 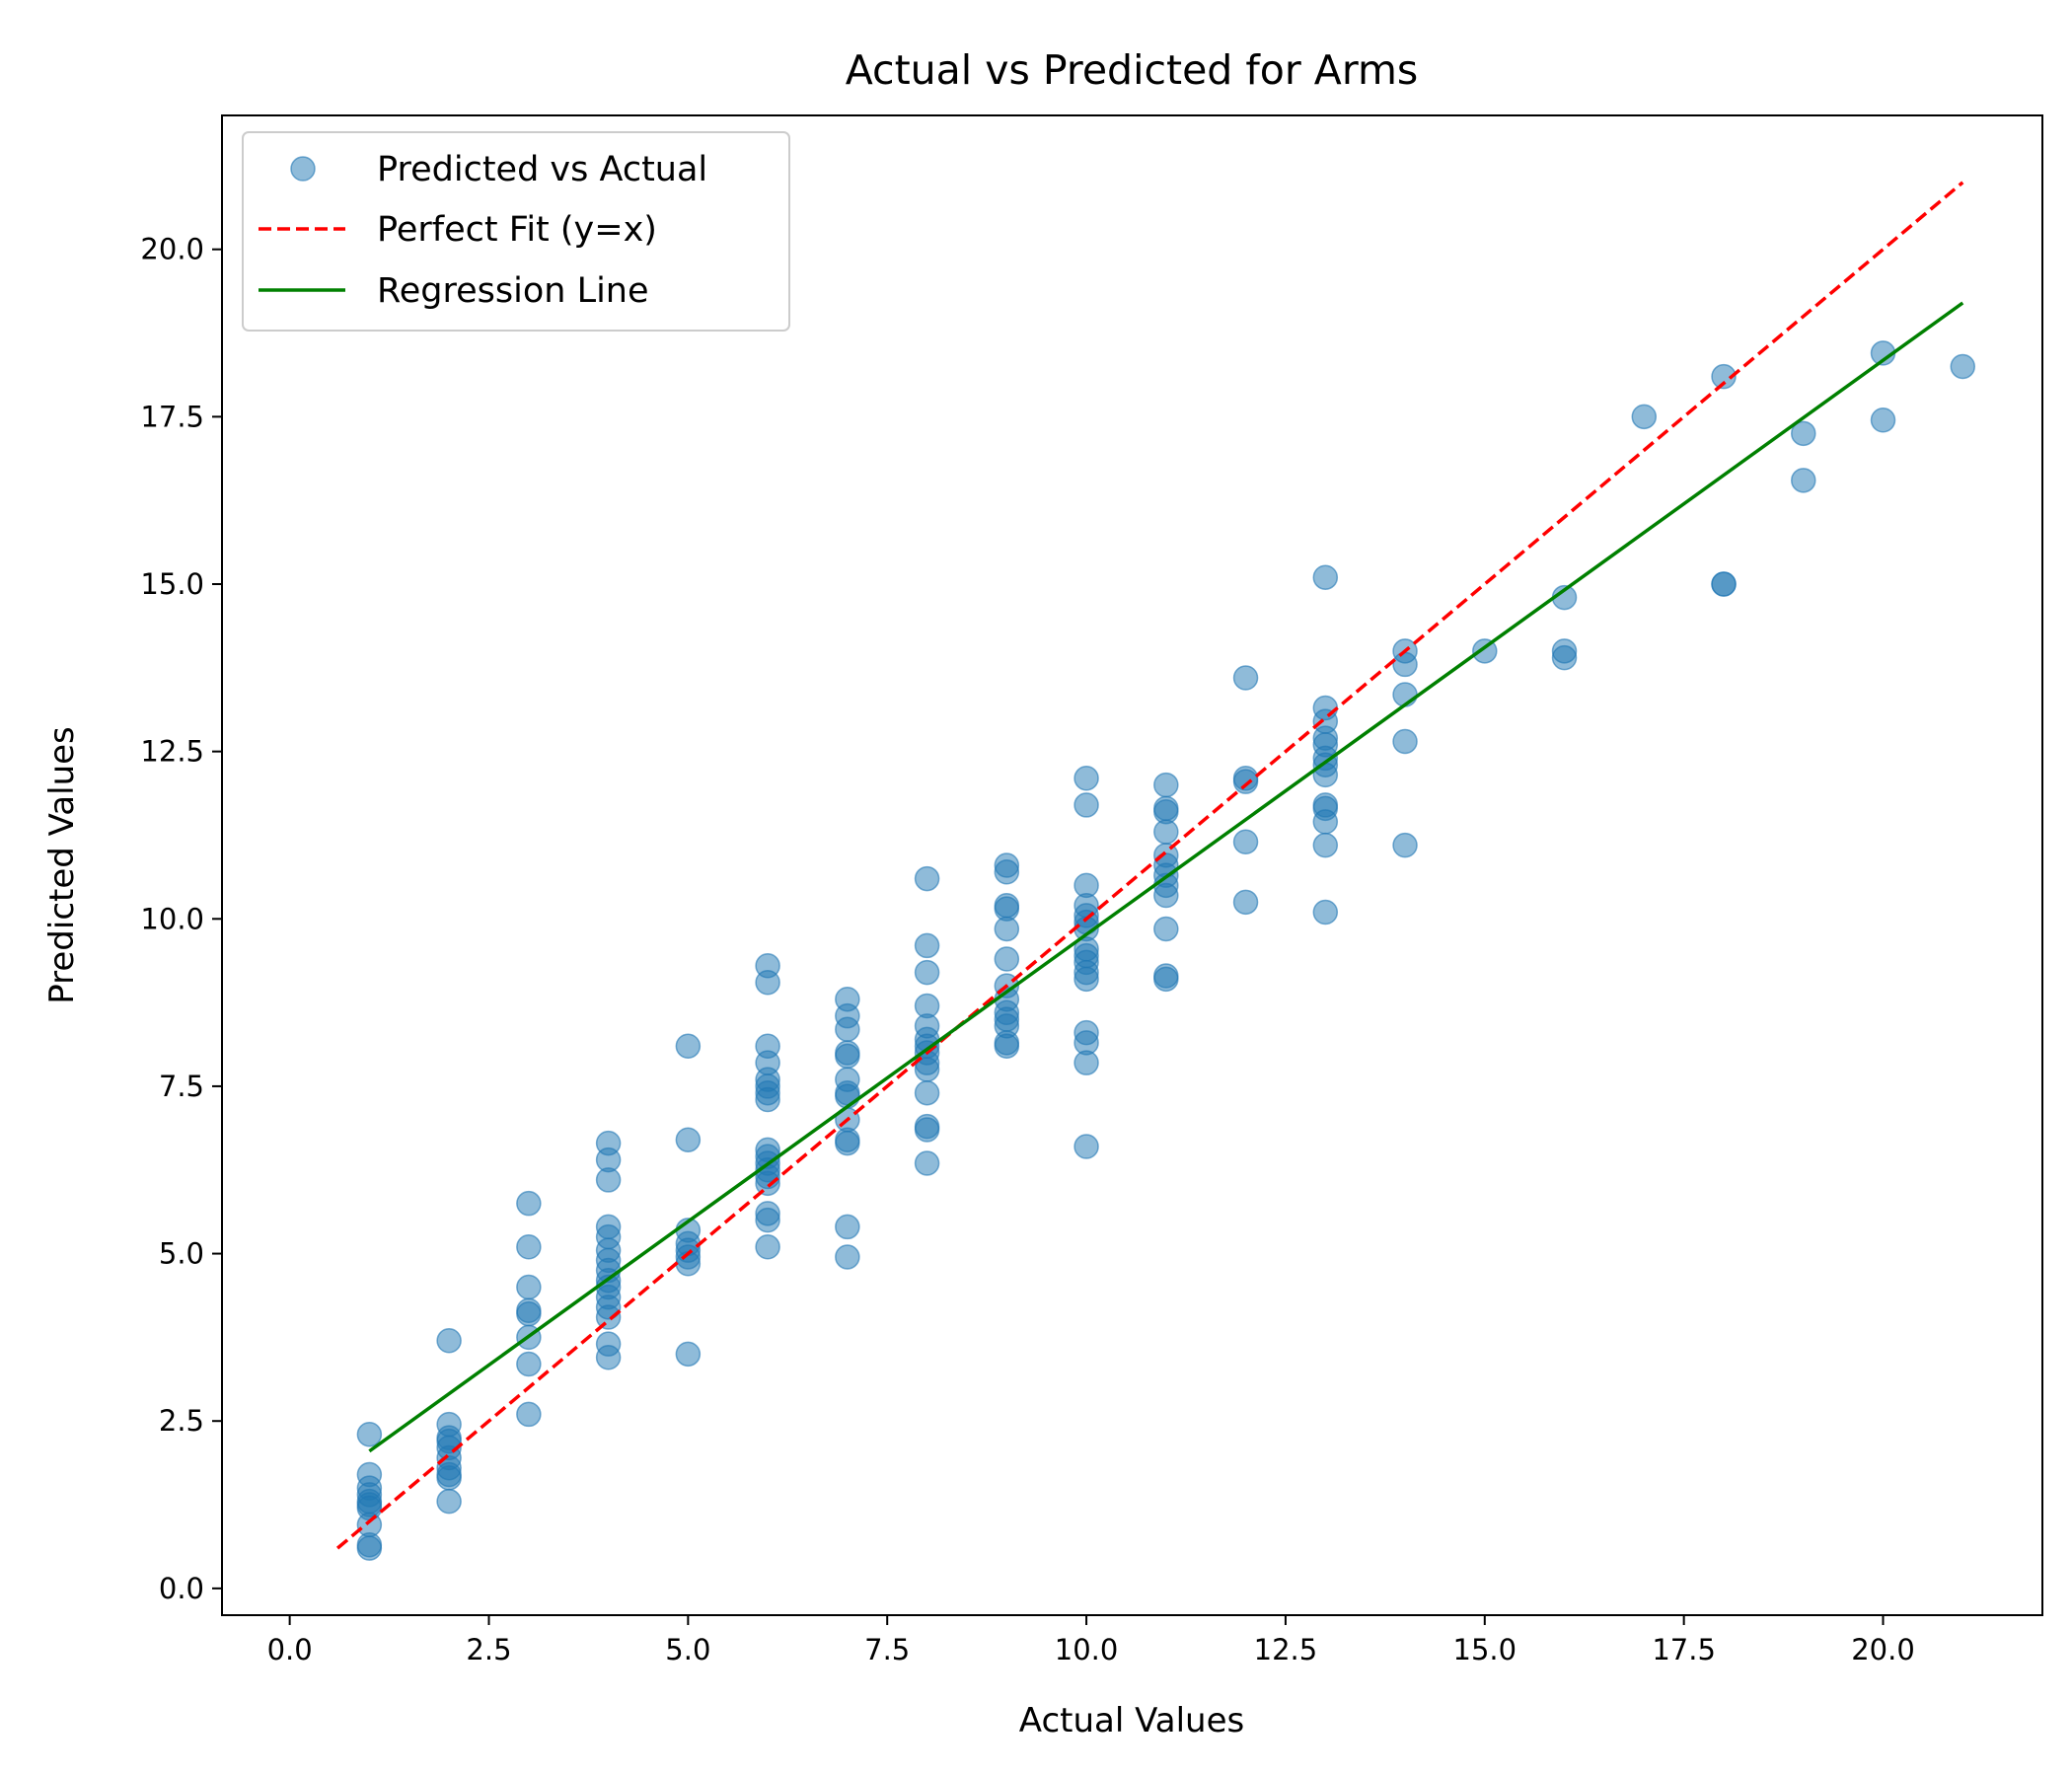 What do you see at coordinates (1485, 1650) in the screenshot?
I see `x-tick-label-6: 15.0` at bounding box center [1485, 1650].